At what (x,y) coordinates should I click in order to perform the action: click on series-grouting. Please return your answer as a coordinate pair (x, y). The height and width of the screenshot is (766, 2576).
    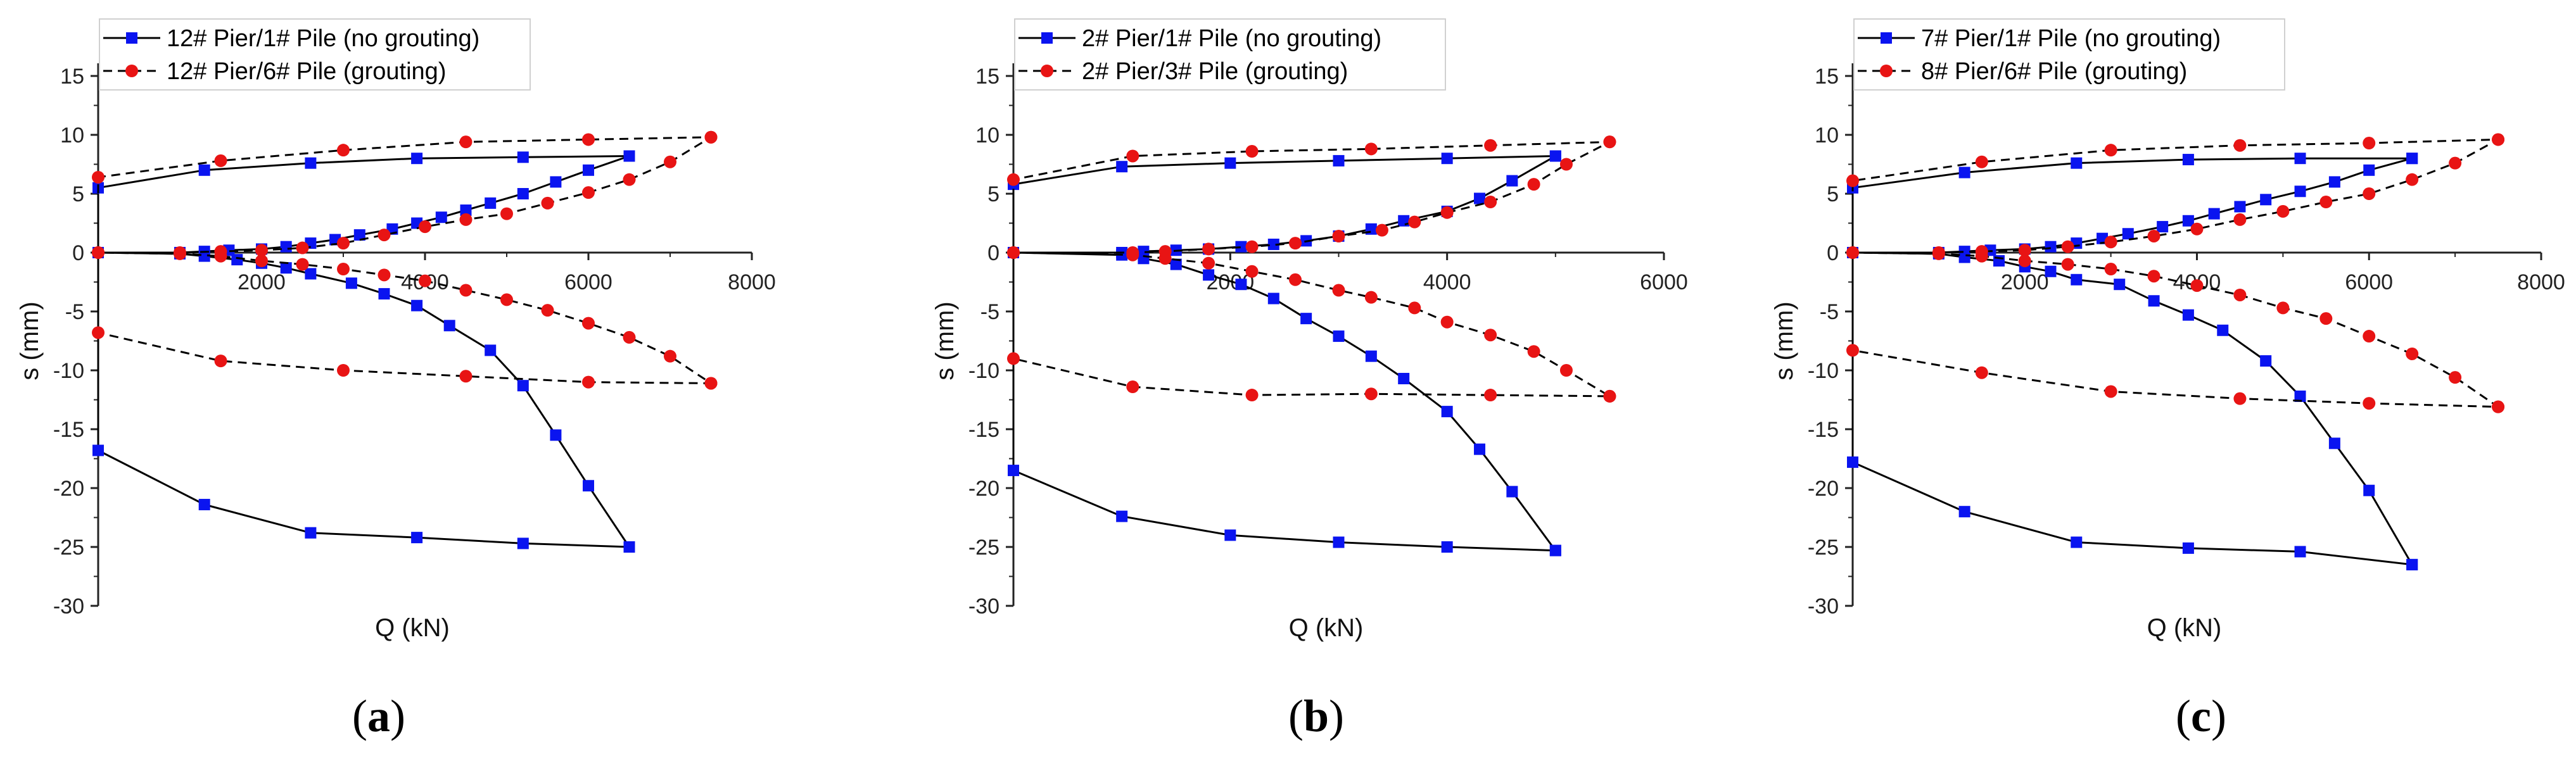
    Looking at the image, I should click on (1311, 269).